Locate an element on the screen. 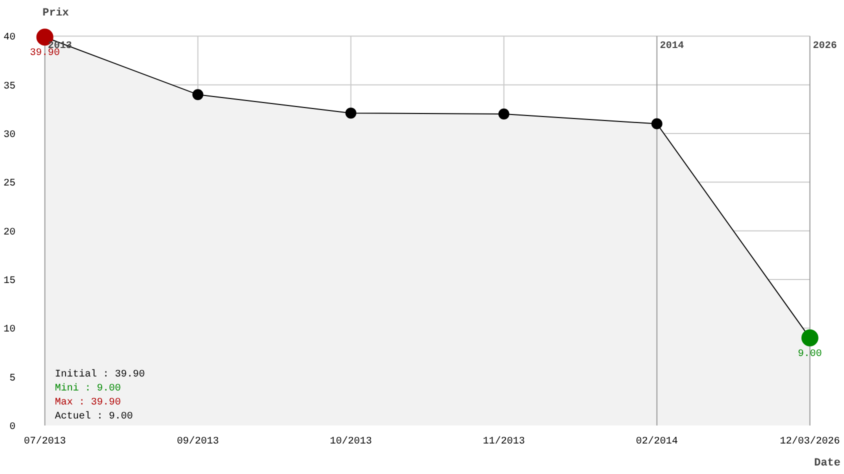  ref-line-label: 2026 is located at coordinates (824, 46).